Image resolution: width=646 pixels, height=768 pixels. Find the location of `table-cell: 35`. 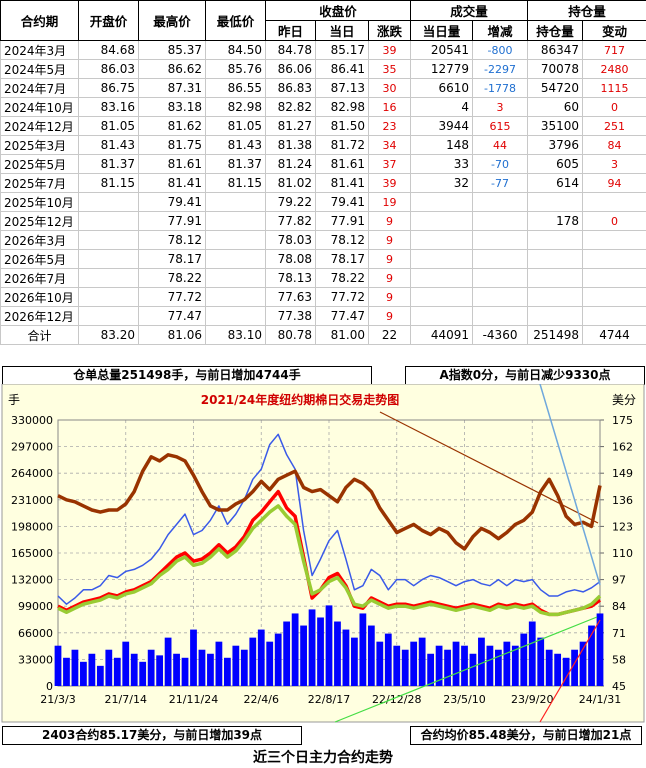

table-cell: 35 is located at coordinates (389, 69).